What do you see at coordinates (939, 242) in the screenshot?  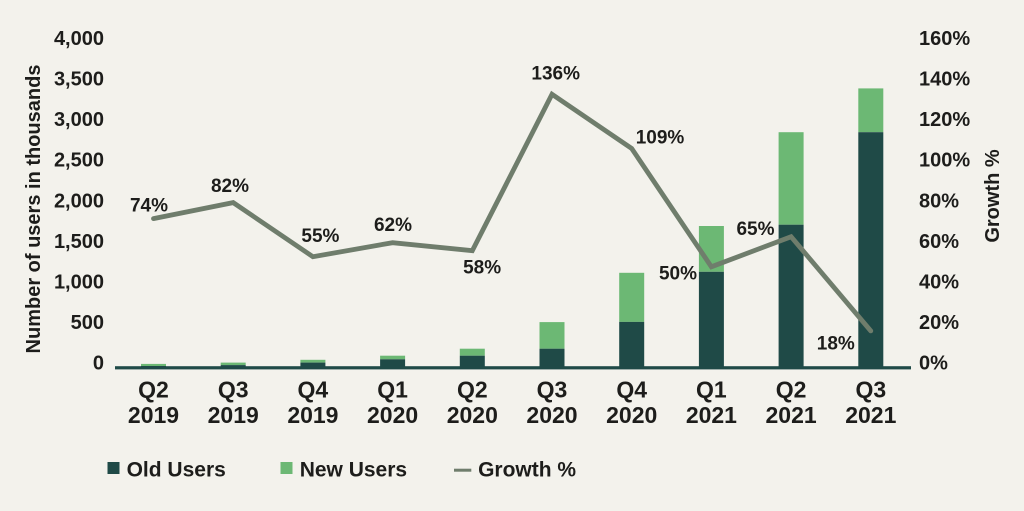 I see `svg-text: 60%` at bounding box center [939, 242].